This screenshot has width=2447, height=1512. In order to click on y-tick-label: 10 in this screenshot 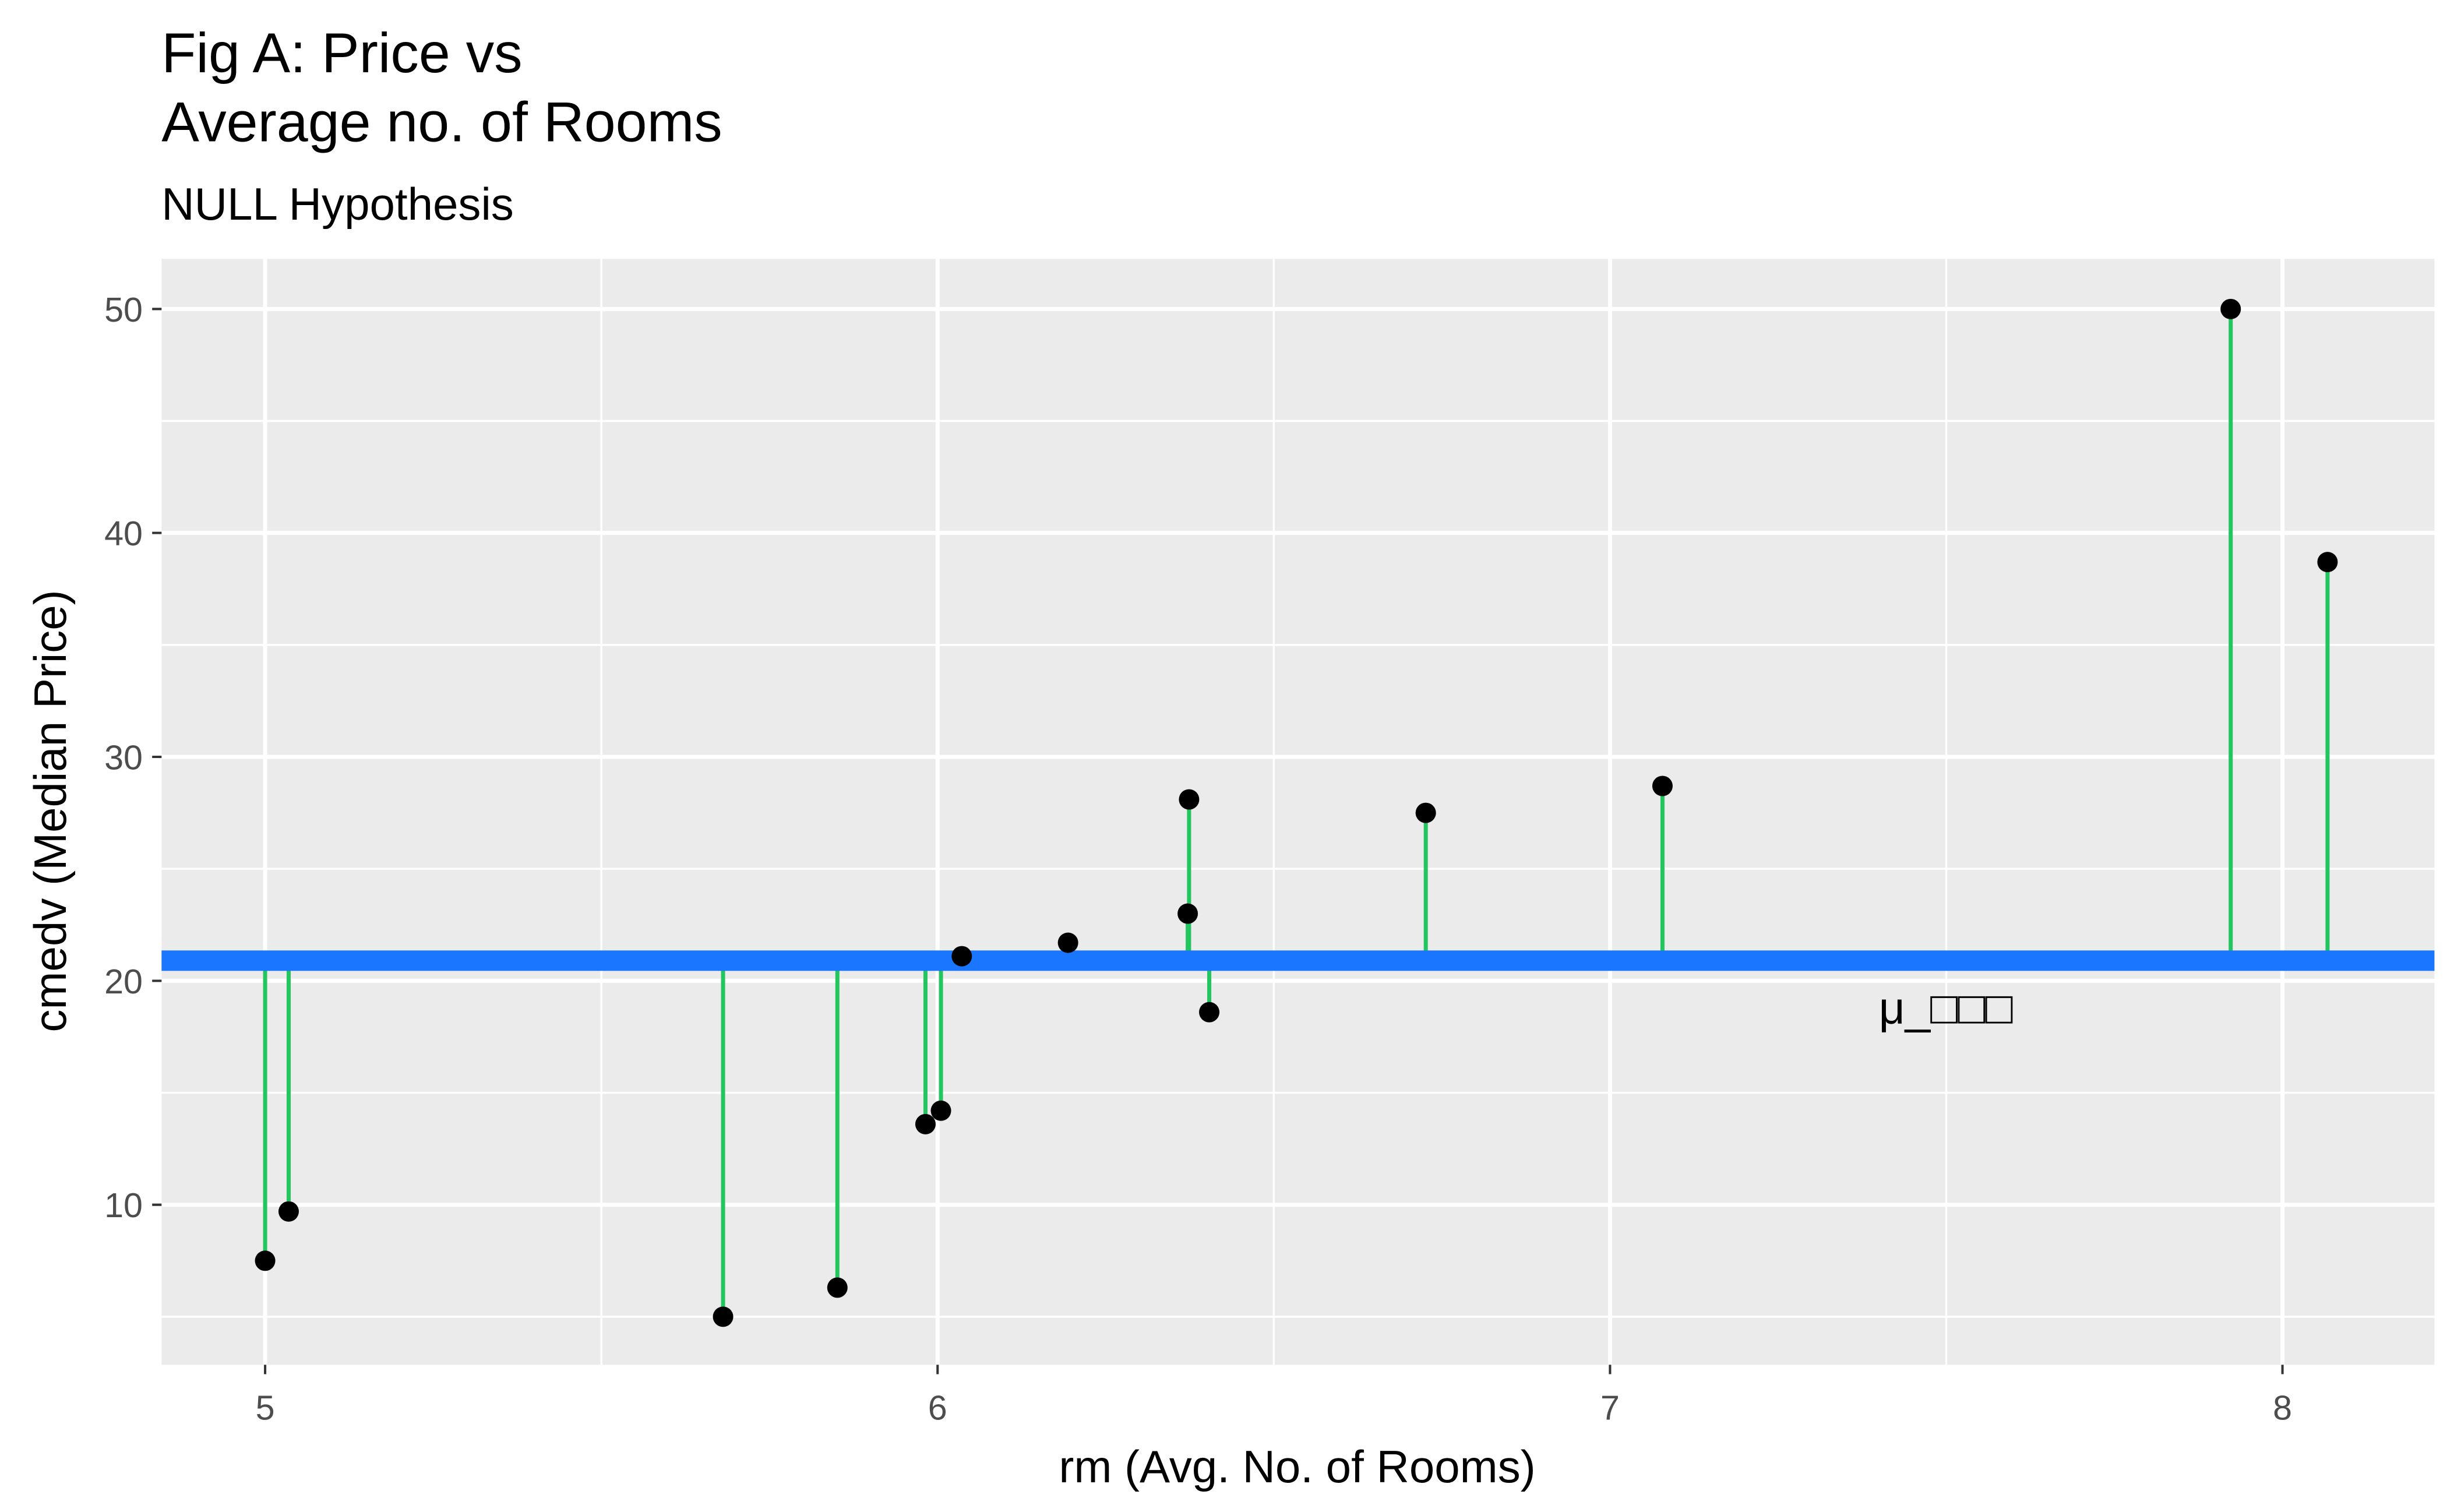, I will do `click(123, 1206)`.